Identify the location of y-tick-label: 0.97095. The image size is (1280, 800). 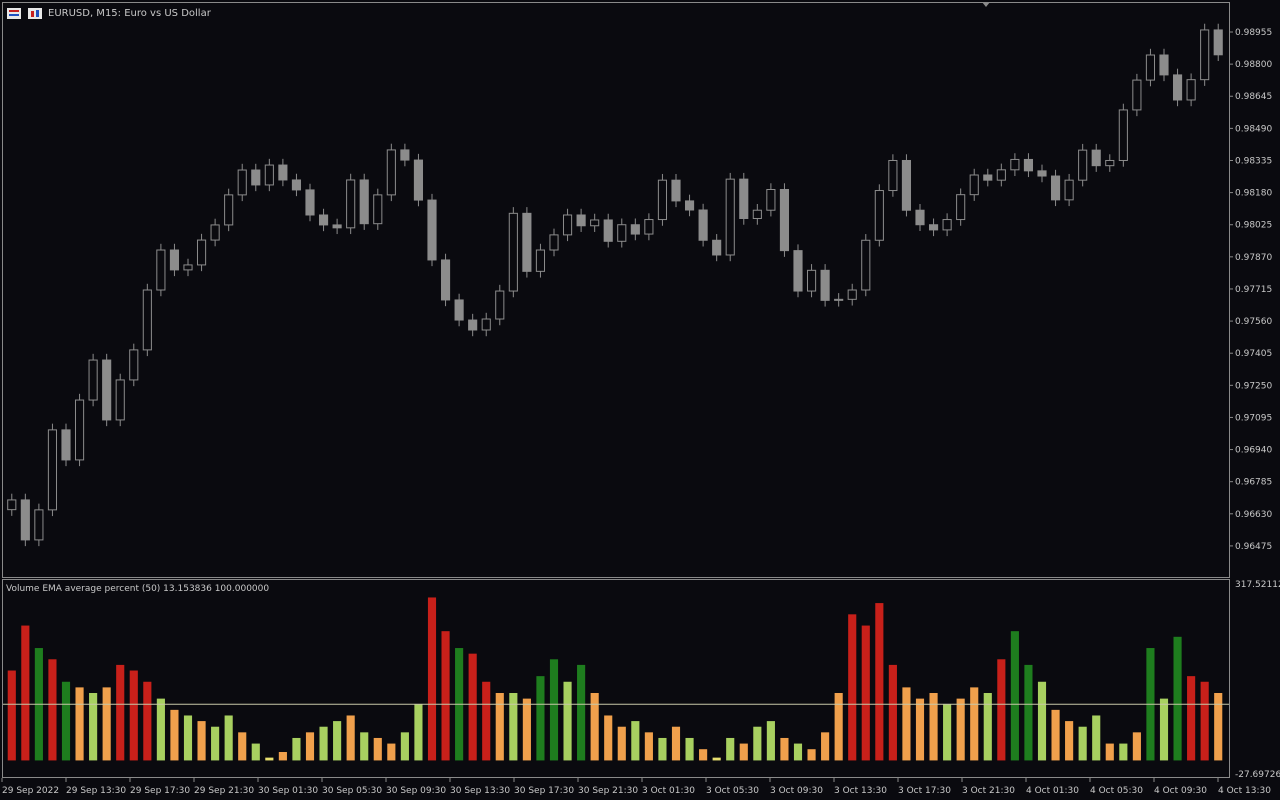
(1253, 418).